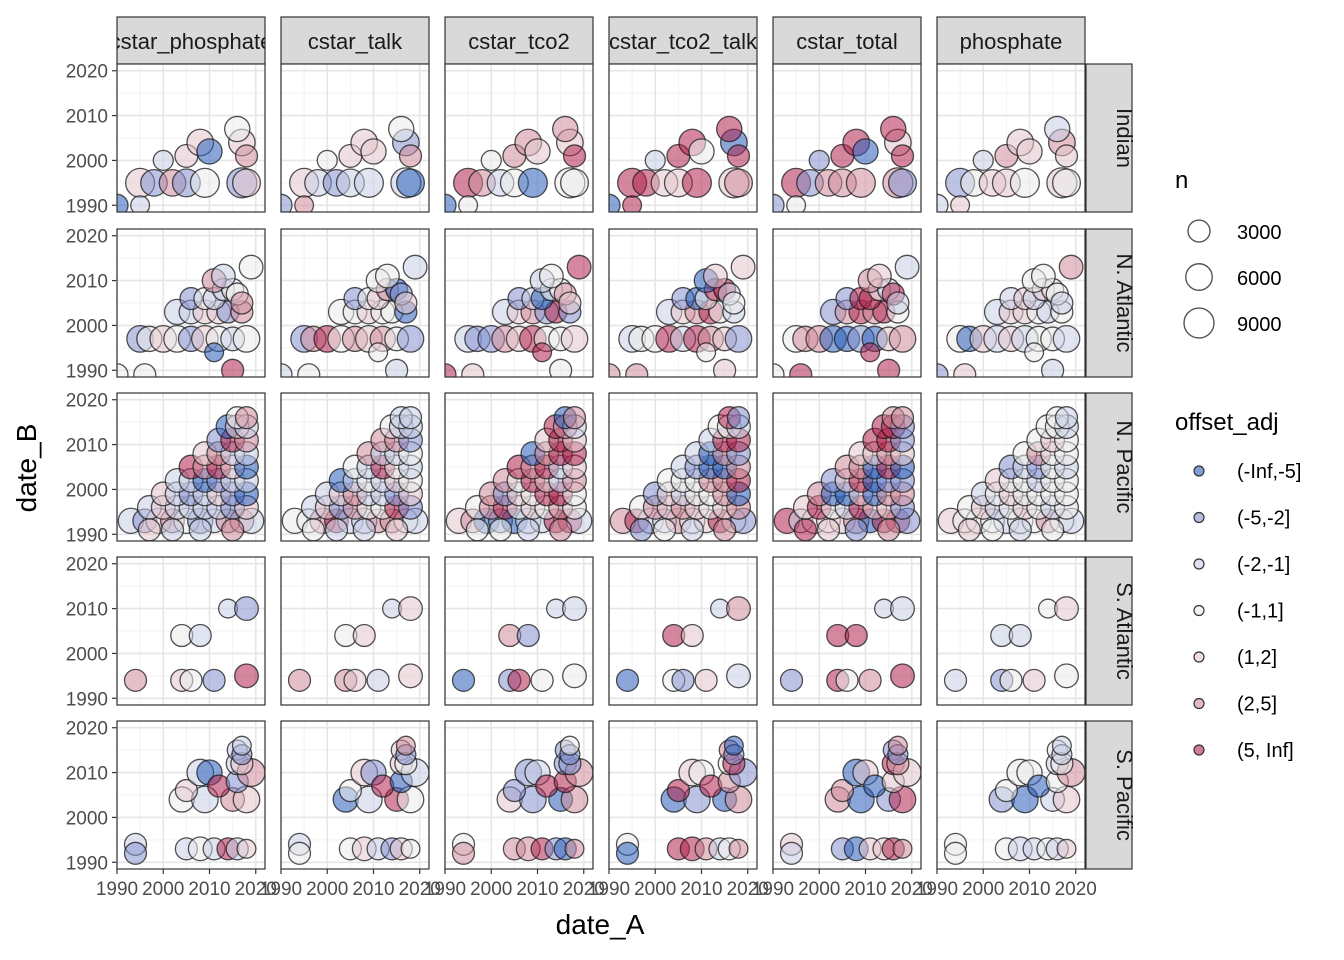 The height and width of the screenshot is (960, 1344). I want to click on panel-cstar-phosphate-n-atlantic, so click(191, 303).